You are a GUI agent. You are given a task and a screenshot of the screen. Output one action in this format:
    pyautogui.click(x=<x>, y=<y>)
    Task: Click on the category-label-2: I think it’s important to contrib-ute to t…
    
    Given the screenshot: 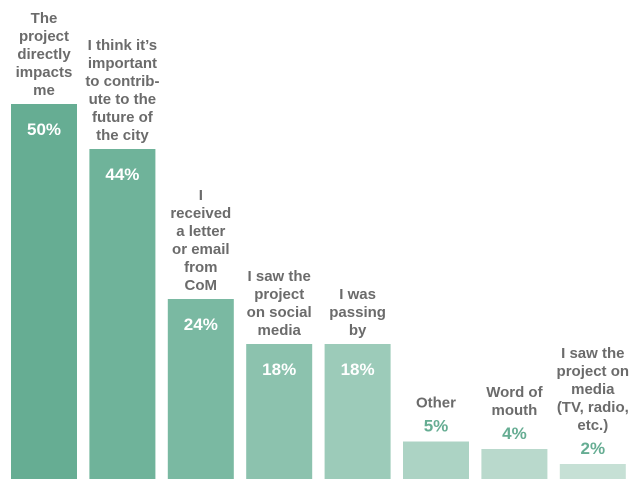 What is the action you would take?
    pyautogui.click(x=122, y=90)
    